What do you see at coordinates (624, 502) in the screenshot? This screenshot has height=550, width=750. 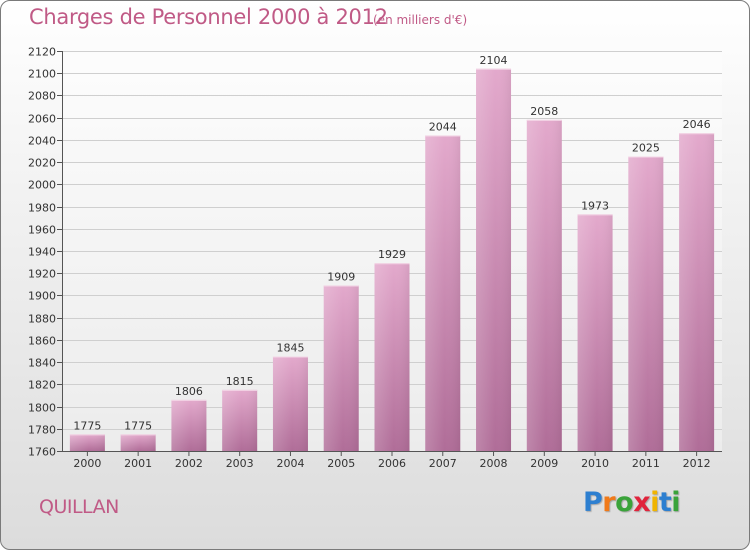 I see `logo-letter: o` at bounding box center [624, 502].